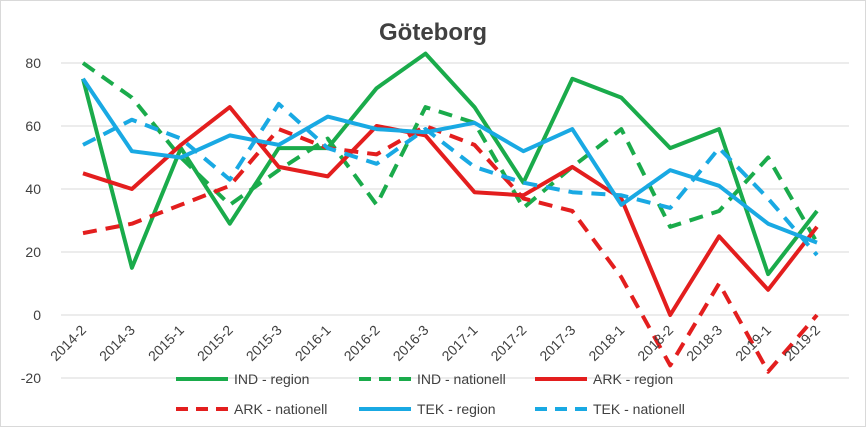 The image size is (866, 427). I want to click on y-tick-label: 20, so click(33, 252).